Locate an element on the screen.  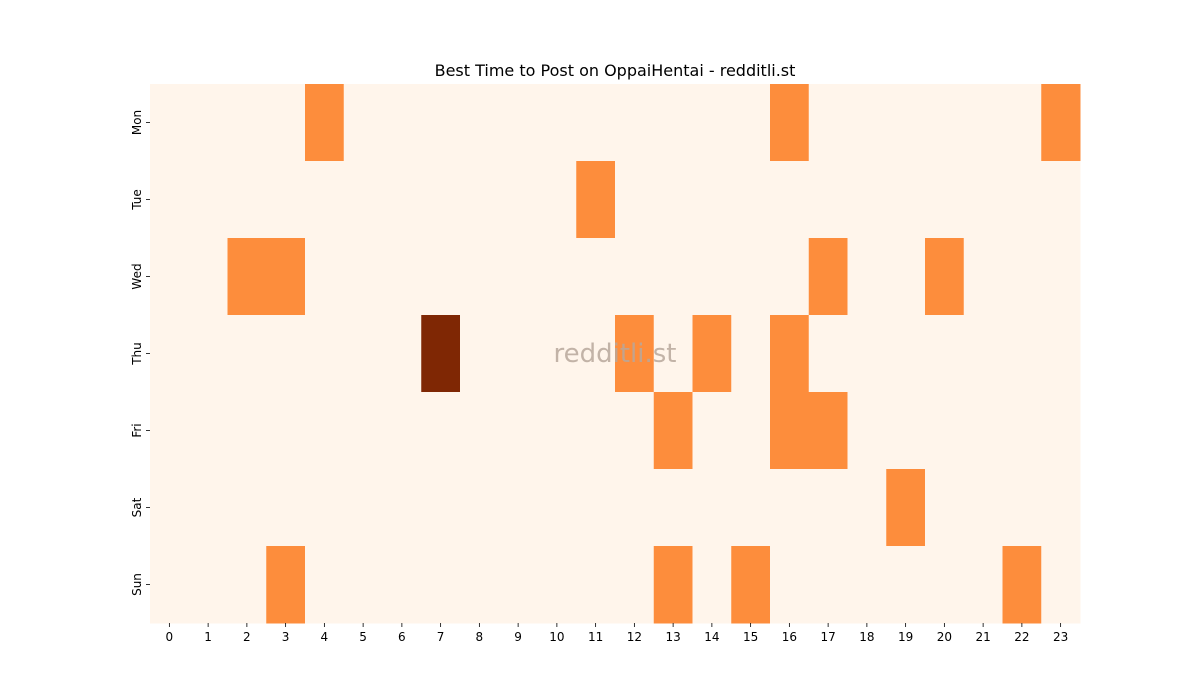
y-axis: Mon Tue Wed Thu Fri Sat Sun is located at coordinates (140, 353).